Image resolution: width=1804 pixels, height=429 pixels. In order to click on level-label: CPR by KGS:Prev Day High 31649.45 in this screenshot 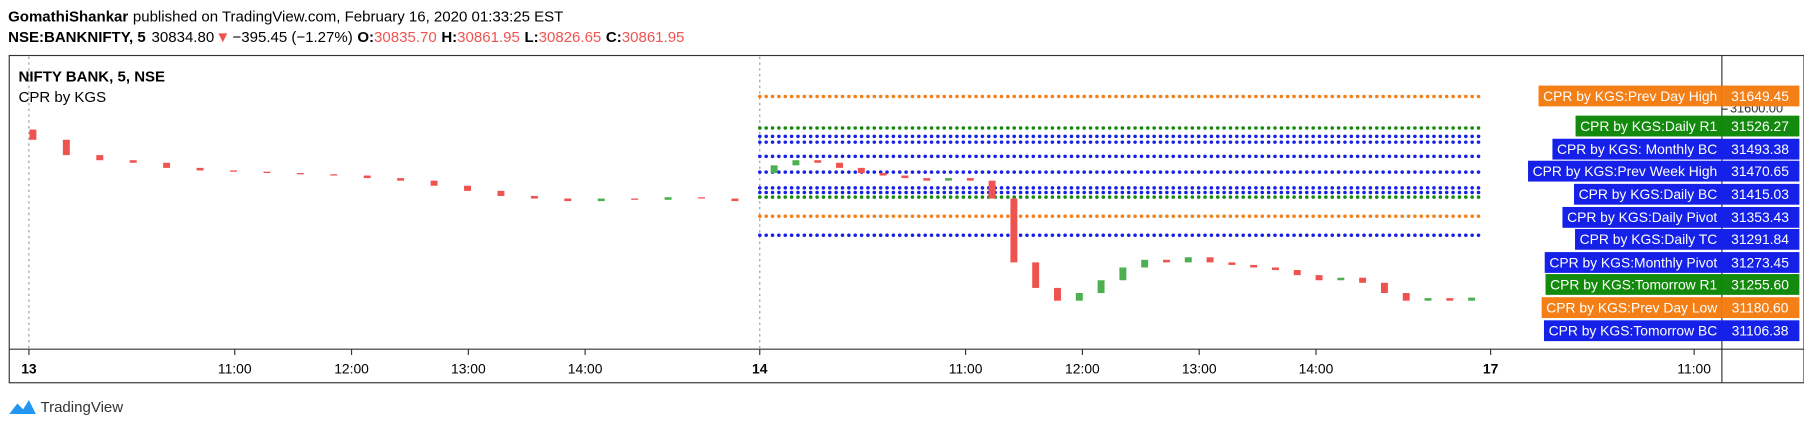, I will do `click(1669, 96)`.